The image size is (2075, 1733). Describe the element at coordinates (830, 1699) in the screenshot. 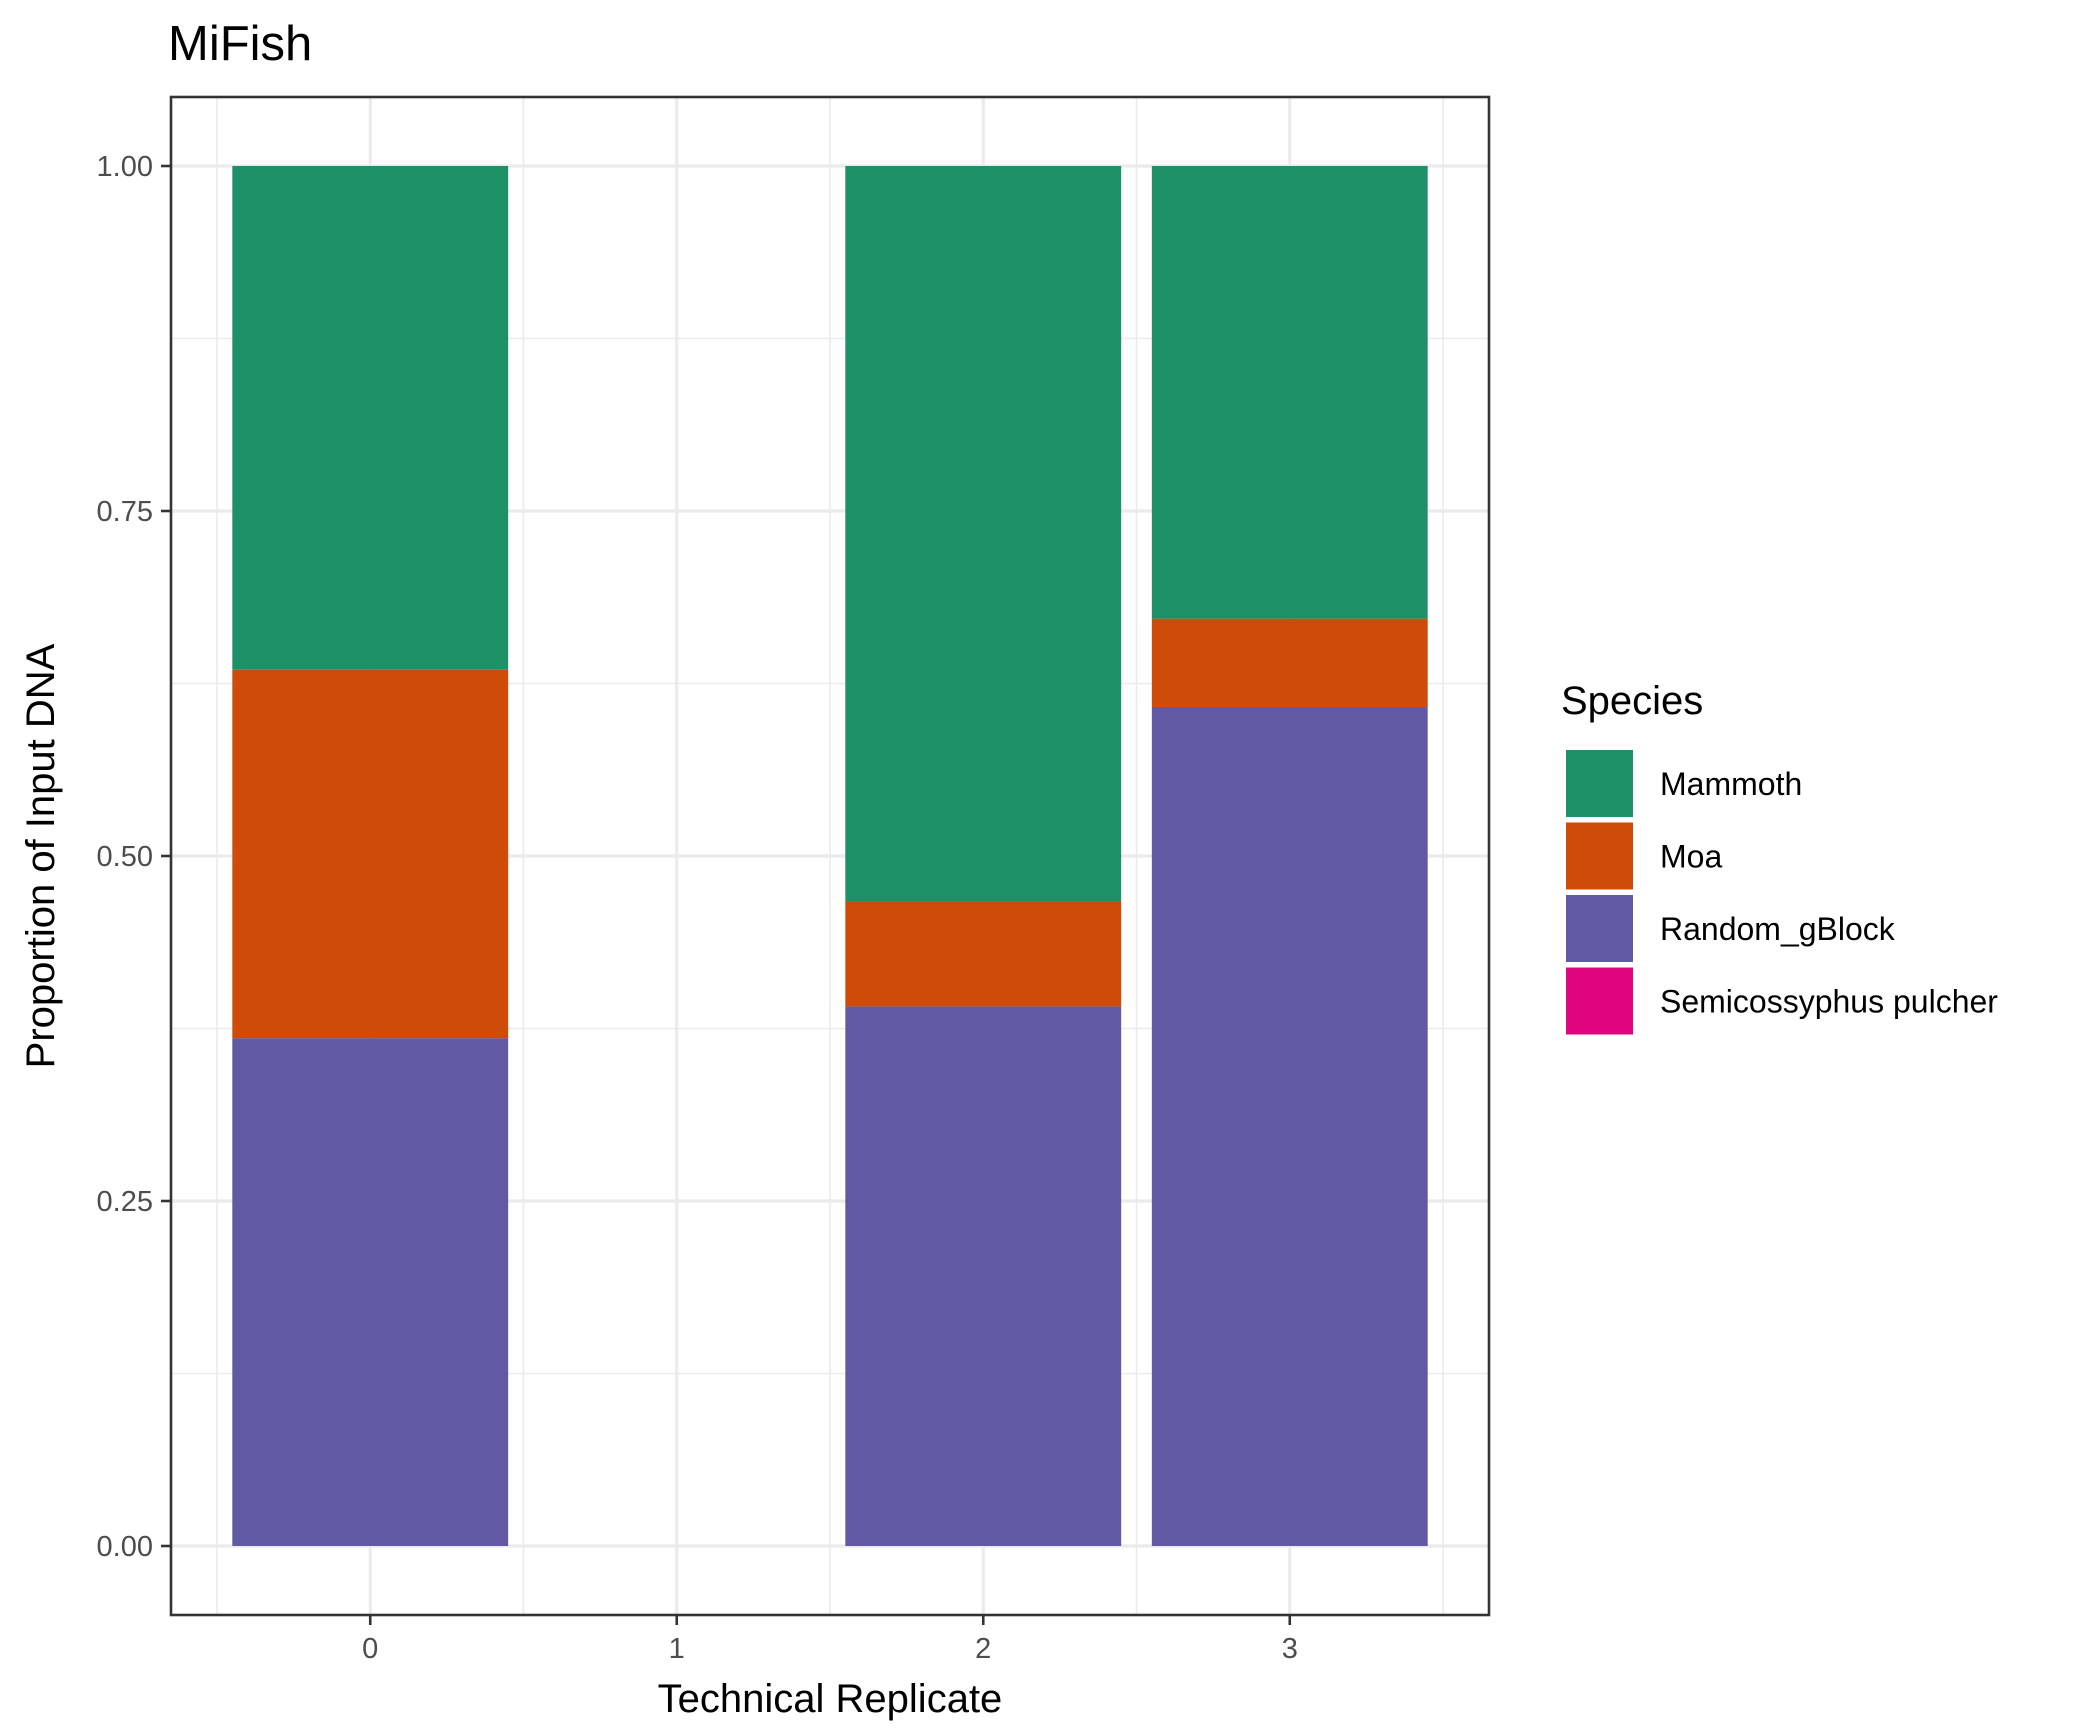

I see `x-axis-title: Technical Replicate` at that location.